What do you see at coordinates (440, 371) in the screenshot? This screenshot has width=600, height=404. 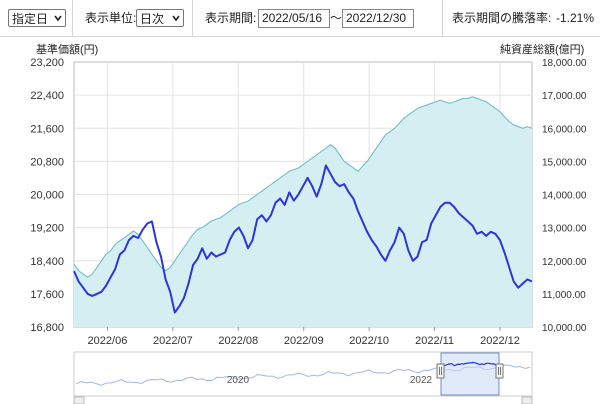 I see `navigator-left-handle` at bounding box center [440, 371].